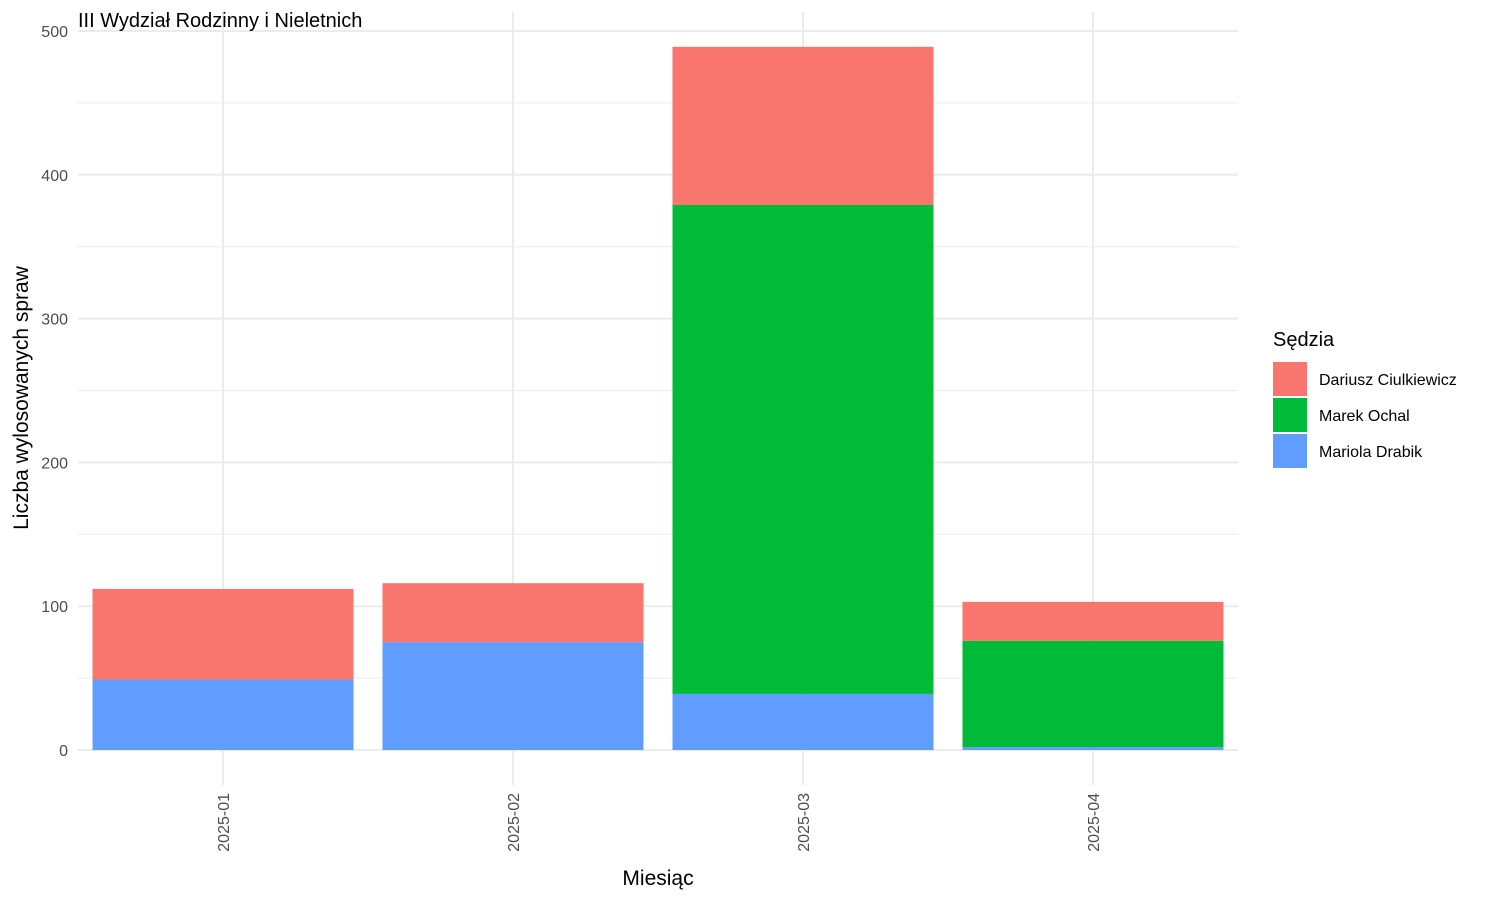 This screenshot has height=900, width=1500. Describe the element at coordinates (54, 463) in the screenshot. I see `y-tick-label: 200` at that location.